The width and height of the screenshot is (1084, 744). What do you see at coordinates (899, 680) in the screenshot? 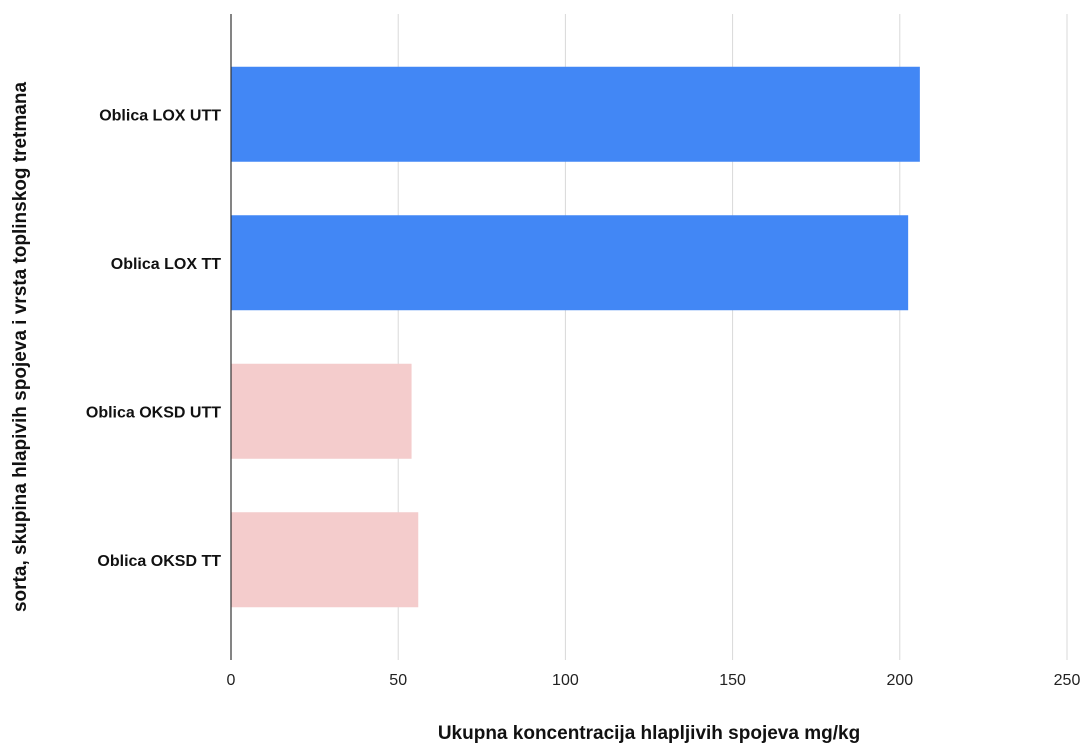
I see `x-tick-label: 200` at bounding box center [899, 680].